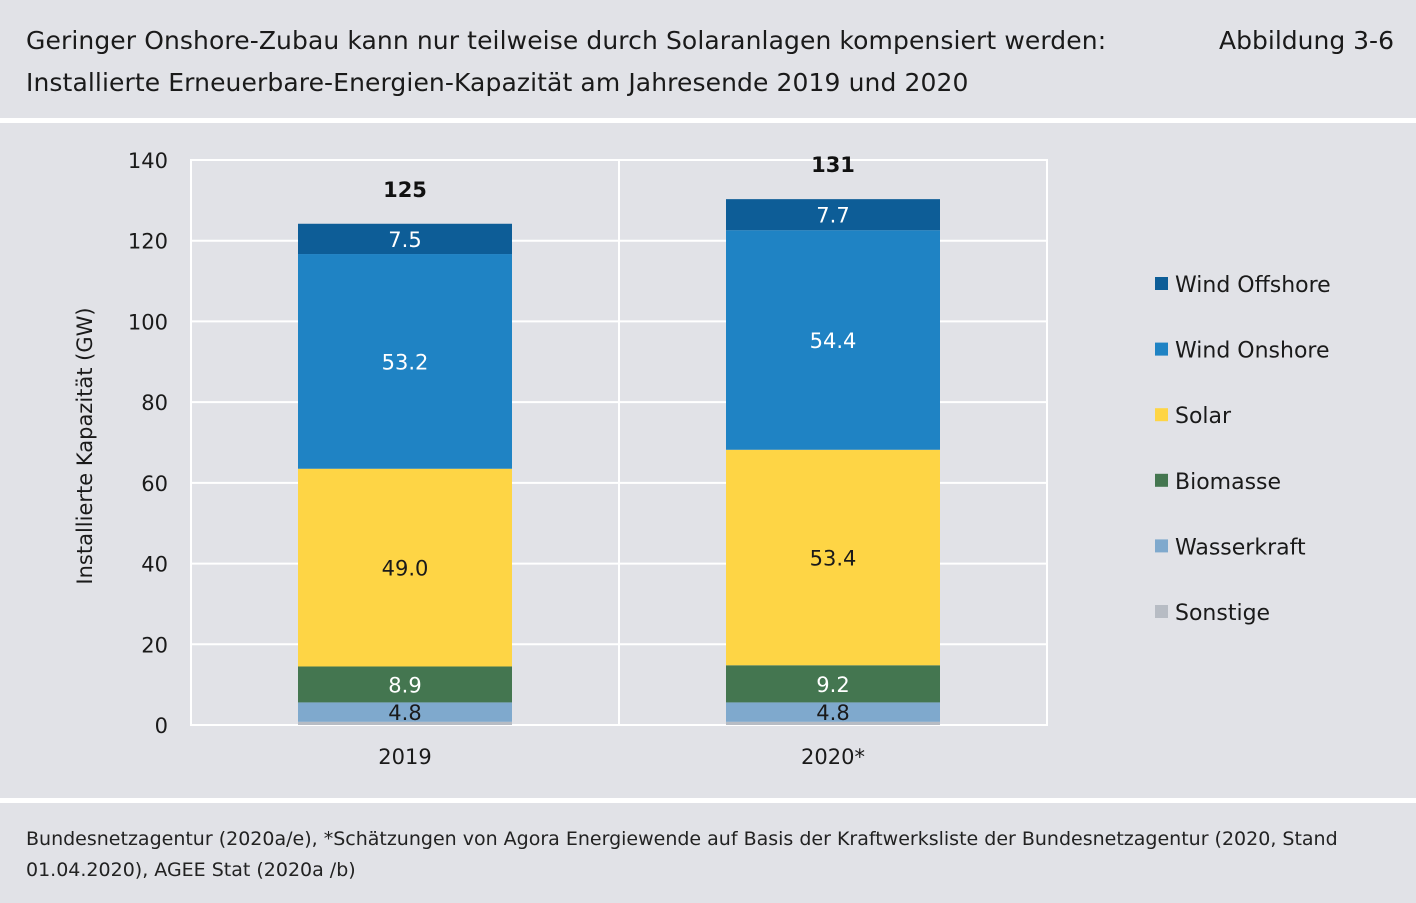 This screenshot has height=903, width=1416. Describe the element at coordinates (148, 443) in the screenshot. I see `y-axis-ticks: 0 20 40 60 80 100 120 140` at that location.